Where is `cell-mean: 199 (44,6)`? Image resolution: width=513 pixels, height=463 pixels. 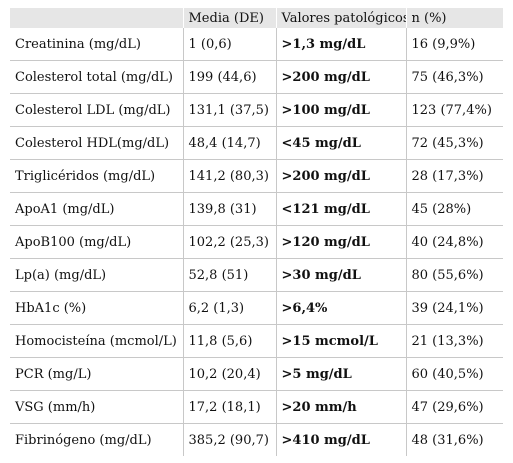 cell-mean: 199 (44,6) is located at coordinates (229, 77).